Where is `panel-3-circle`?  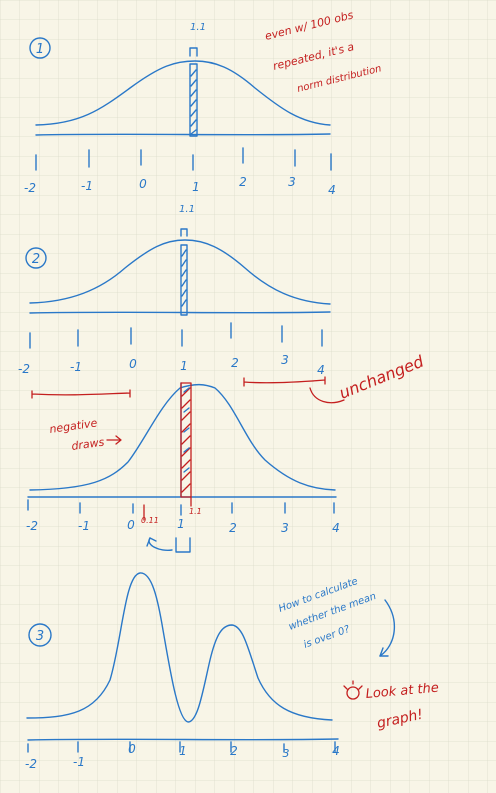
panel-3-circle is located at coordinates (40, 635).